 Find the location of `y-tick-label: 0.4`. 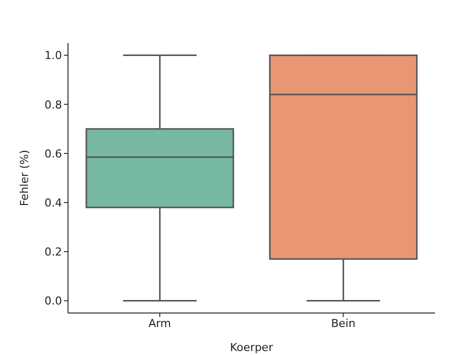

y-tick-label: 0.4 is located at coordinates (53, 203).